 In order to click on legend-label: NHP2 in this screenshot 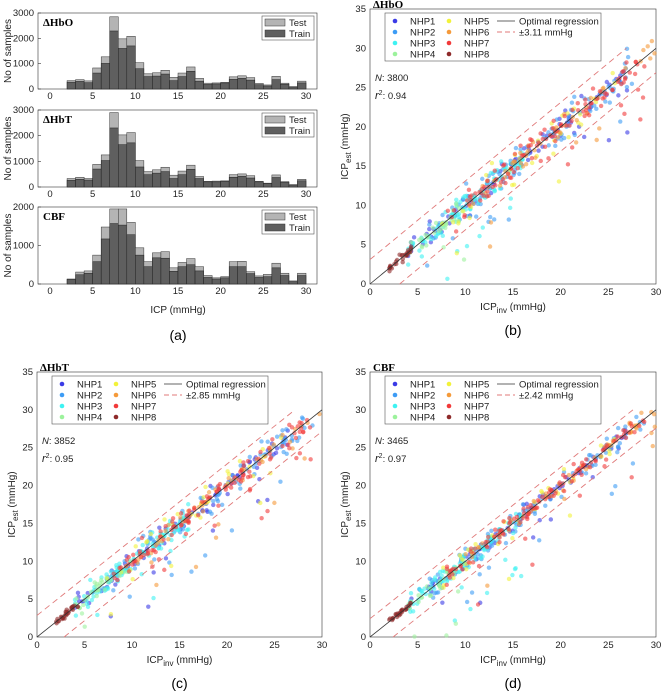, I will do `click(89, 396)`.